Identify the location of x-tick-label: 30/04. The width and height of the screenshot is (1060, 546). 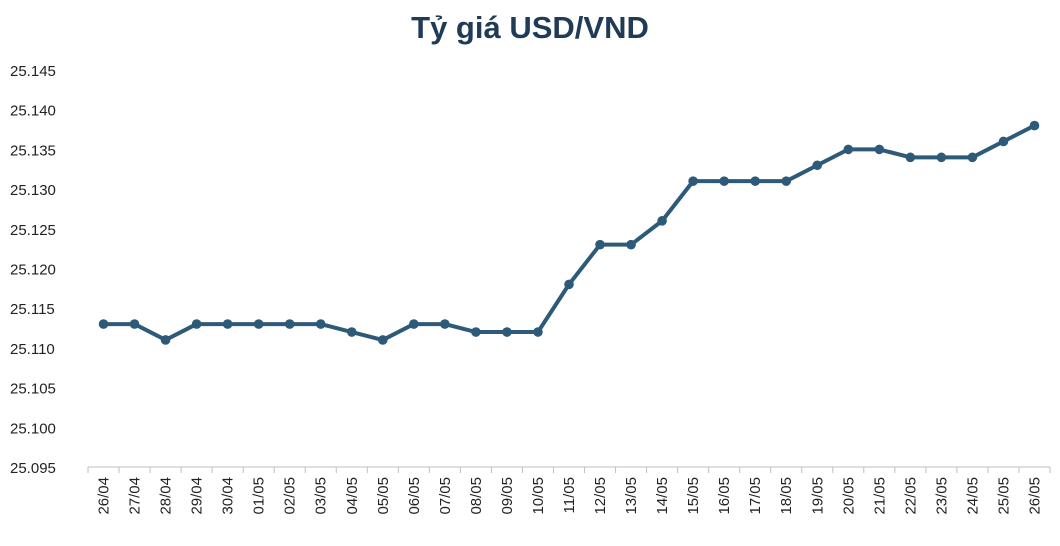
(228, 496).